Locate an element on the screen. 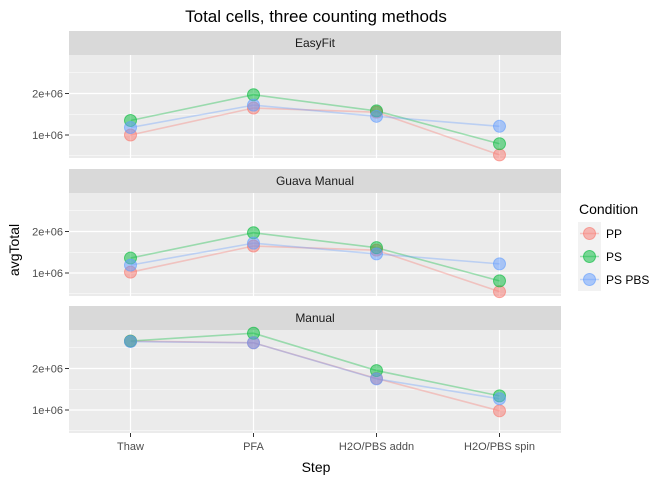 This screenshot has height=480, width=672. panel-strip-label: EasyFit is located at coordinates (315, 43).